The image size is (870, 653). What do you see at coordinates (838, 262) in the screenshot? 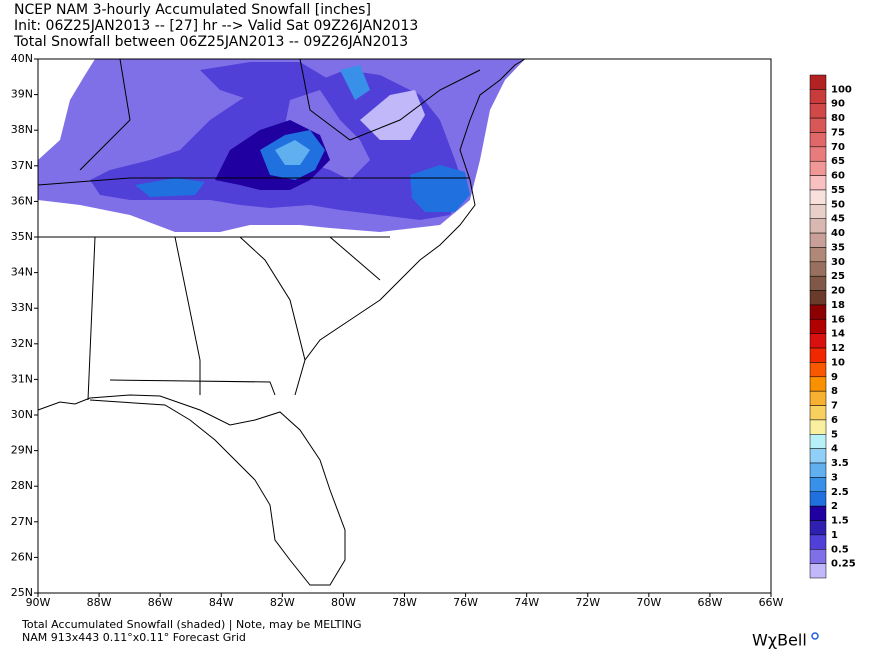
I see `colorbar-label: 30` at bounding box center [838, 262].